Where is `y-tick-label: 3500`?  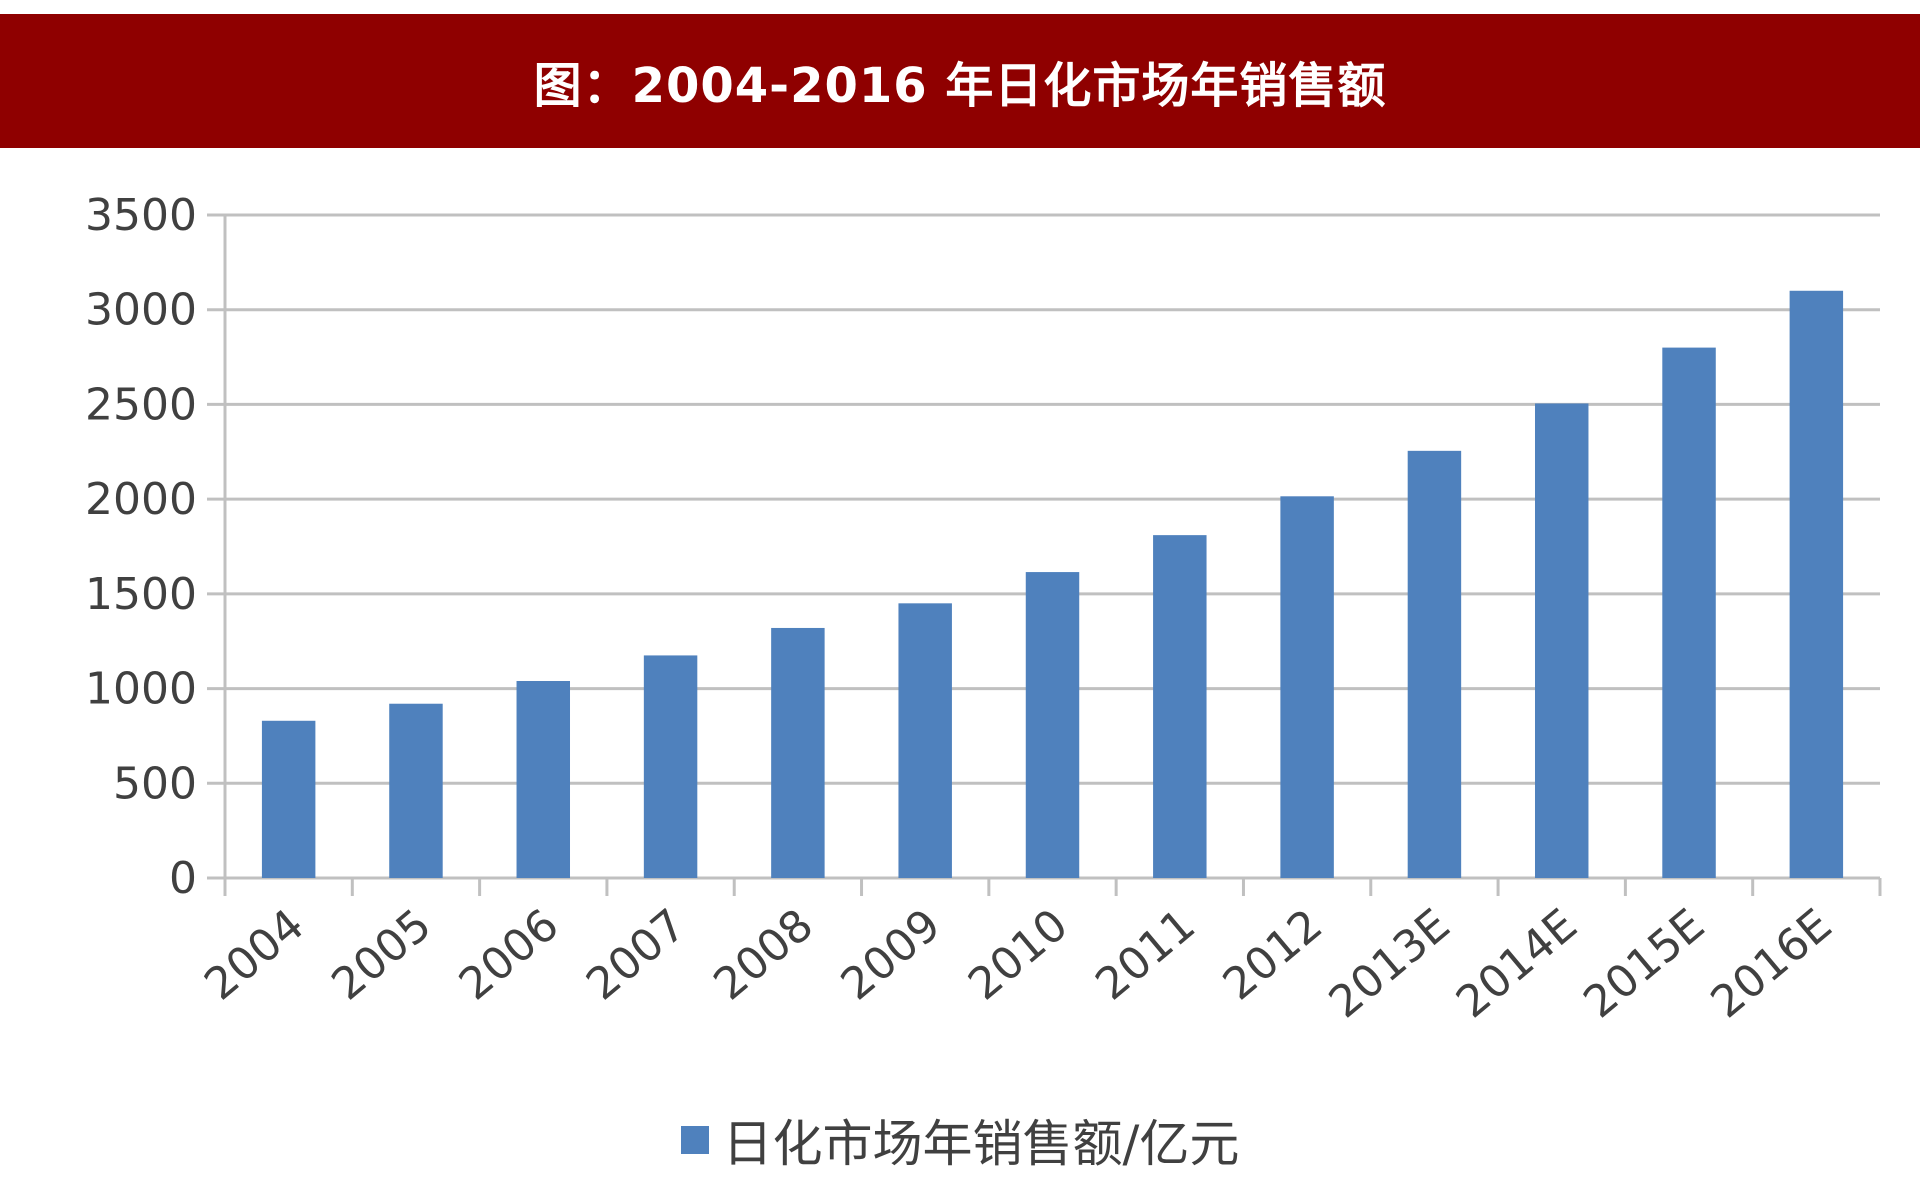 y-tick-label: 3500 is located at coordinates (141, 215).